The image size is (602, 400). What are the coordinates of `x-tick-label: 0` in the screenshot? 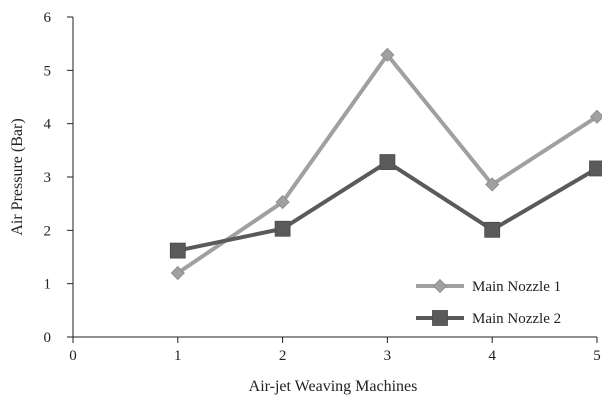 It's located at (73, 356).